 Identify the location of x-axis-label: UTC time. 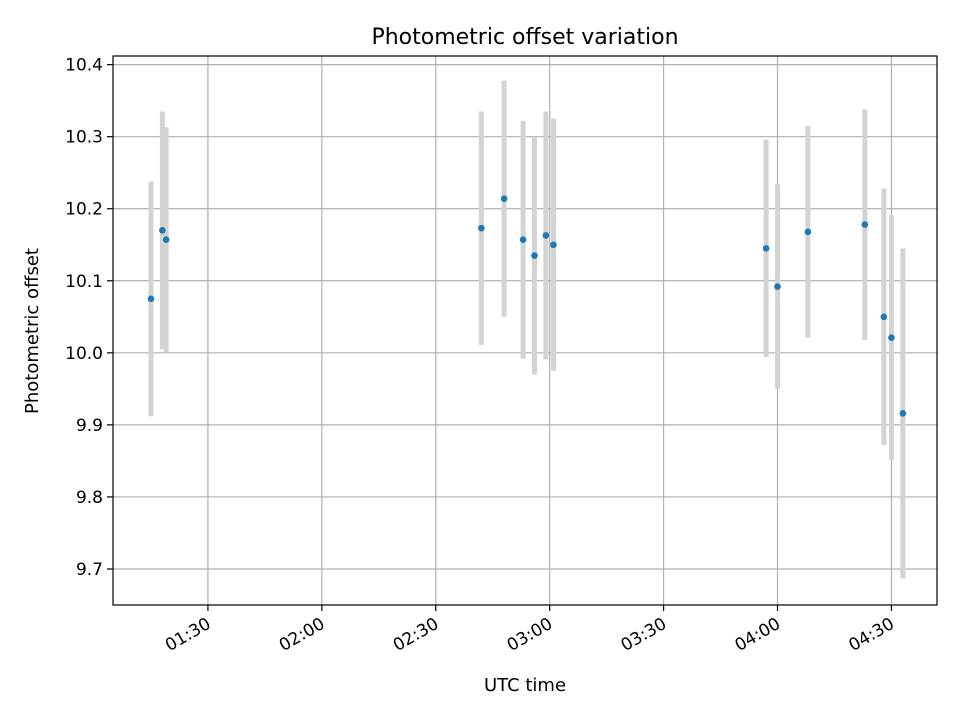
(525, 685).